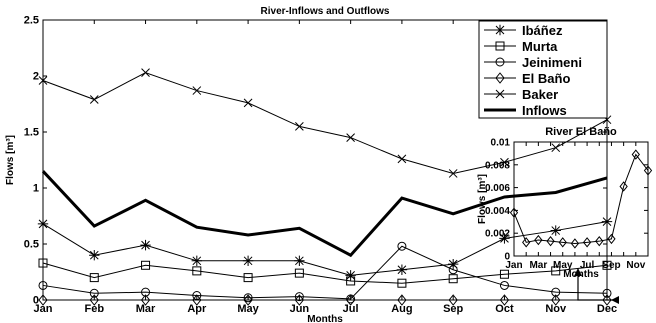  I want to click on y-tick-label: 1, so click(36, 189).